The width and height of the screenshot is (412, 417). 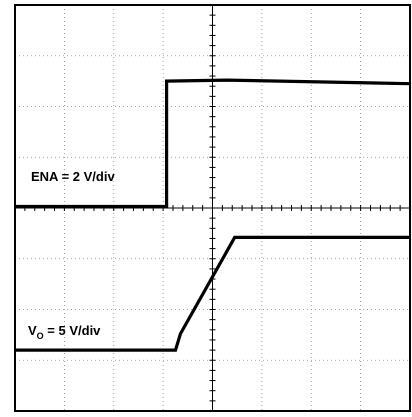 I want to click on vo-label-main: V, so click(x=32, y=330).